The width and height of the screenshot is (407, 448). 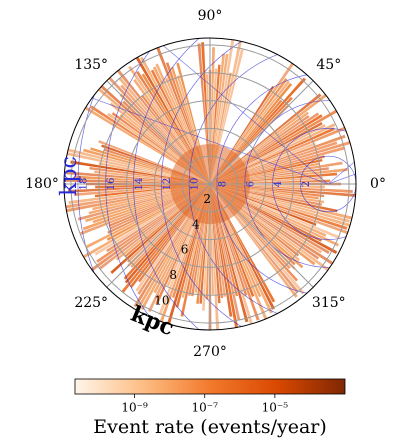 What do you see at coordinates (207, 199) in the screenshot?
I see `r-tick-label: 2` at bounding box center [207, 199].